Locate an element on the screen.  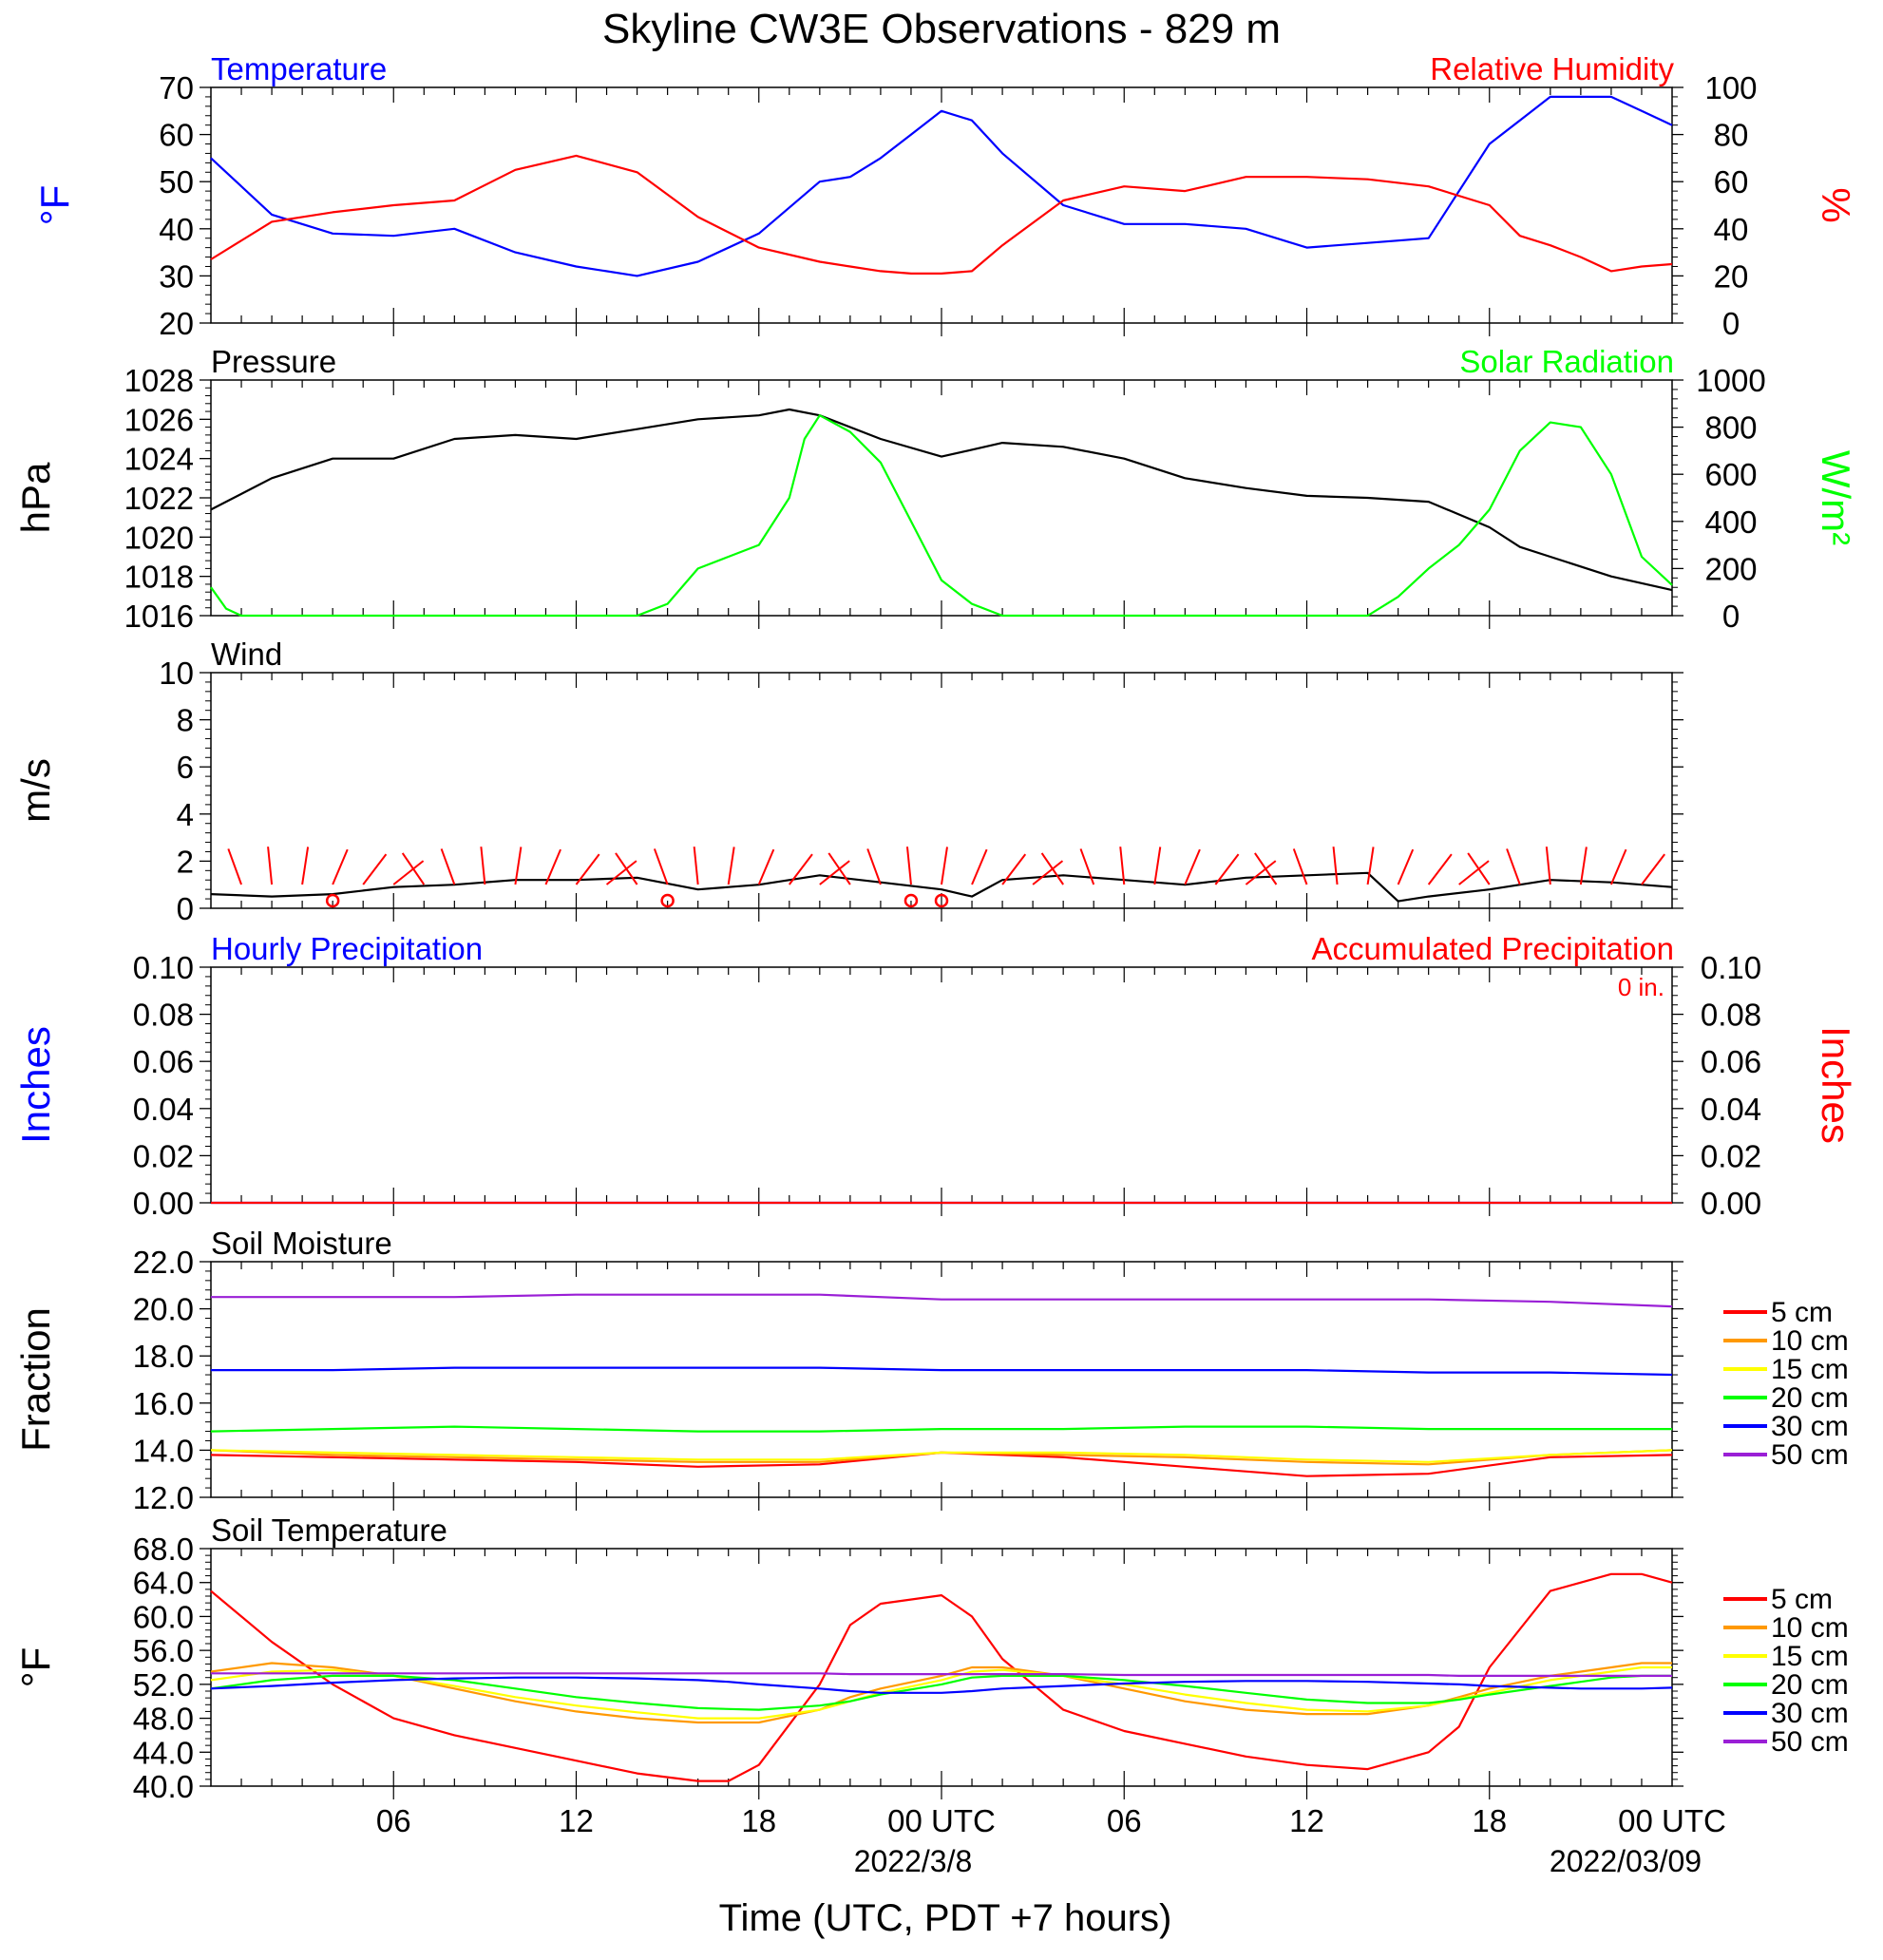
figure-title: Skyline CW3E Observations - 829 m is located at coordinates (941, 29).